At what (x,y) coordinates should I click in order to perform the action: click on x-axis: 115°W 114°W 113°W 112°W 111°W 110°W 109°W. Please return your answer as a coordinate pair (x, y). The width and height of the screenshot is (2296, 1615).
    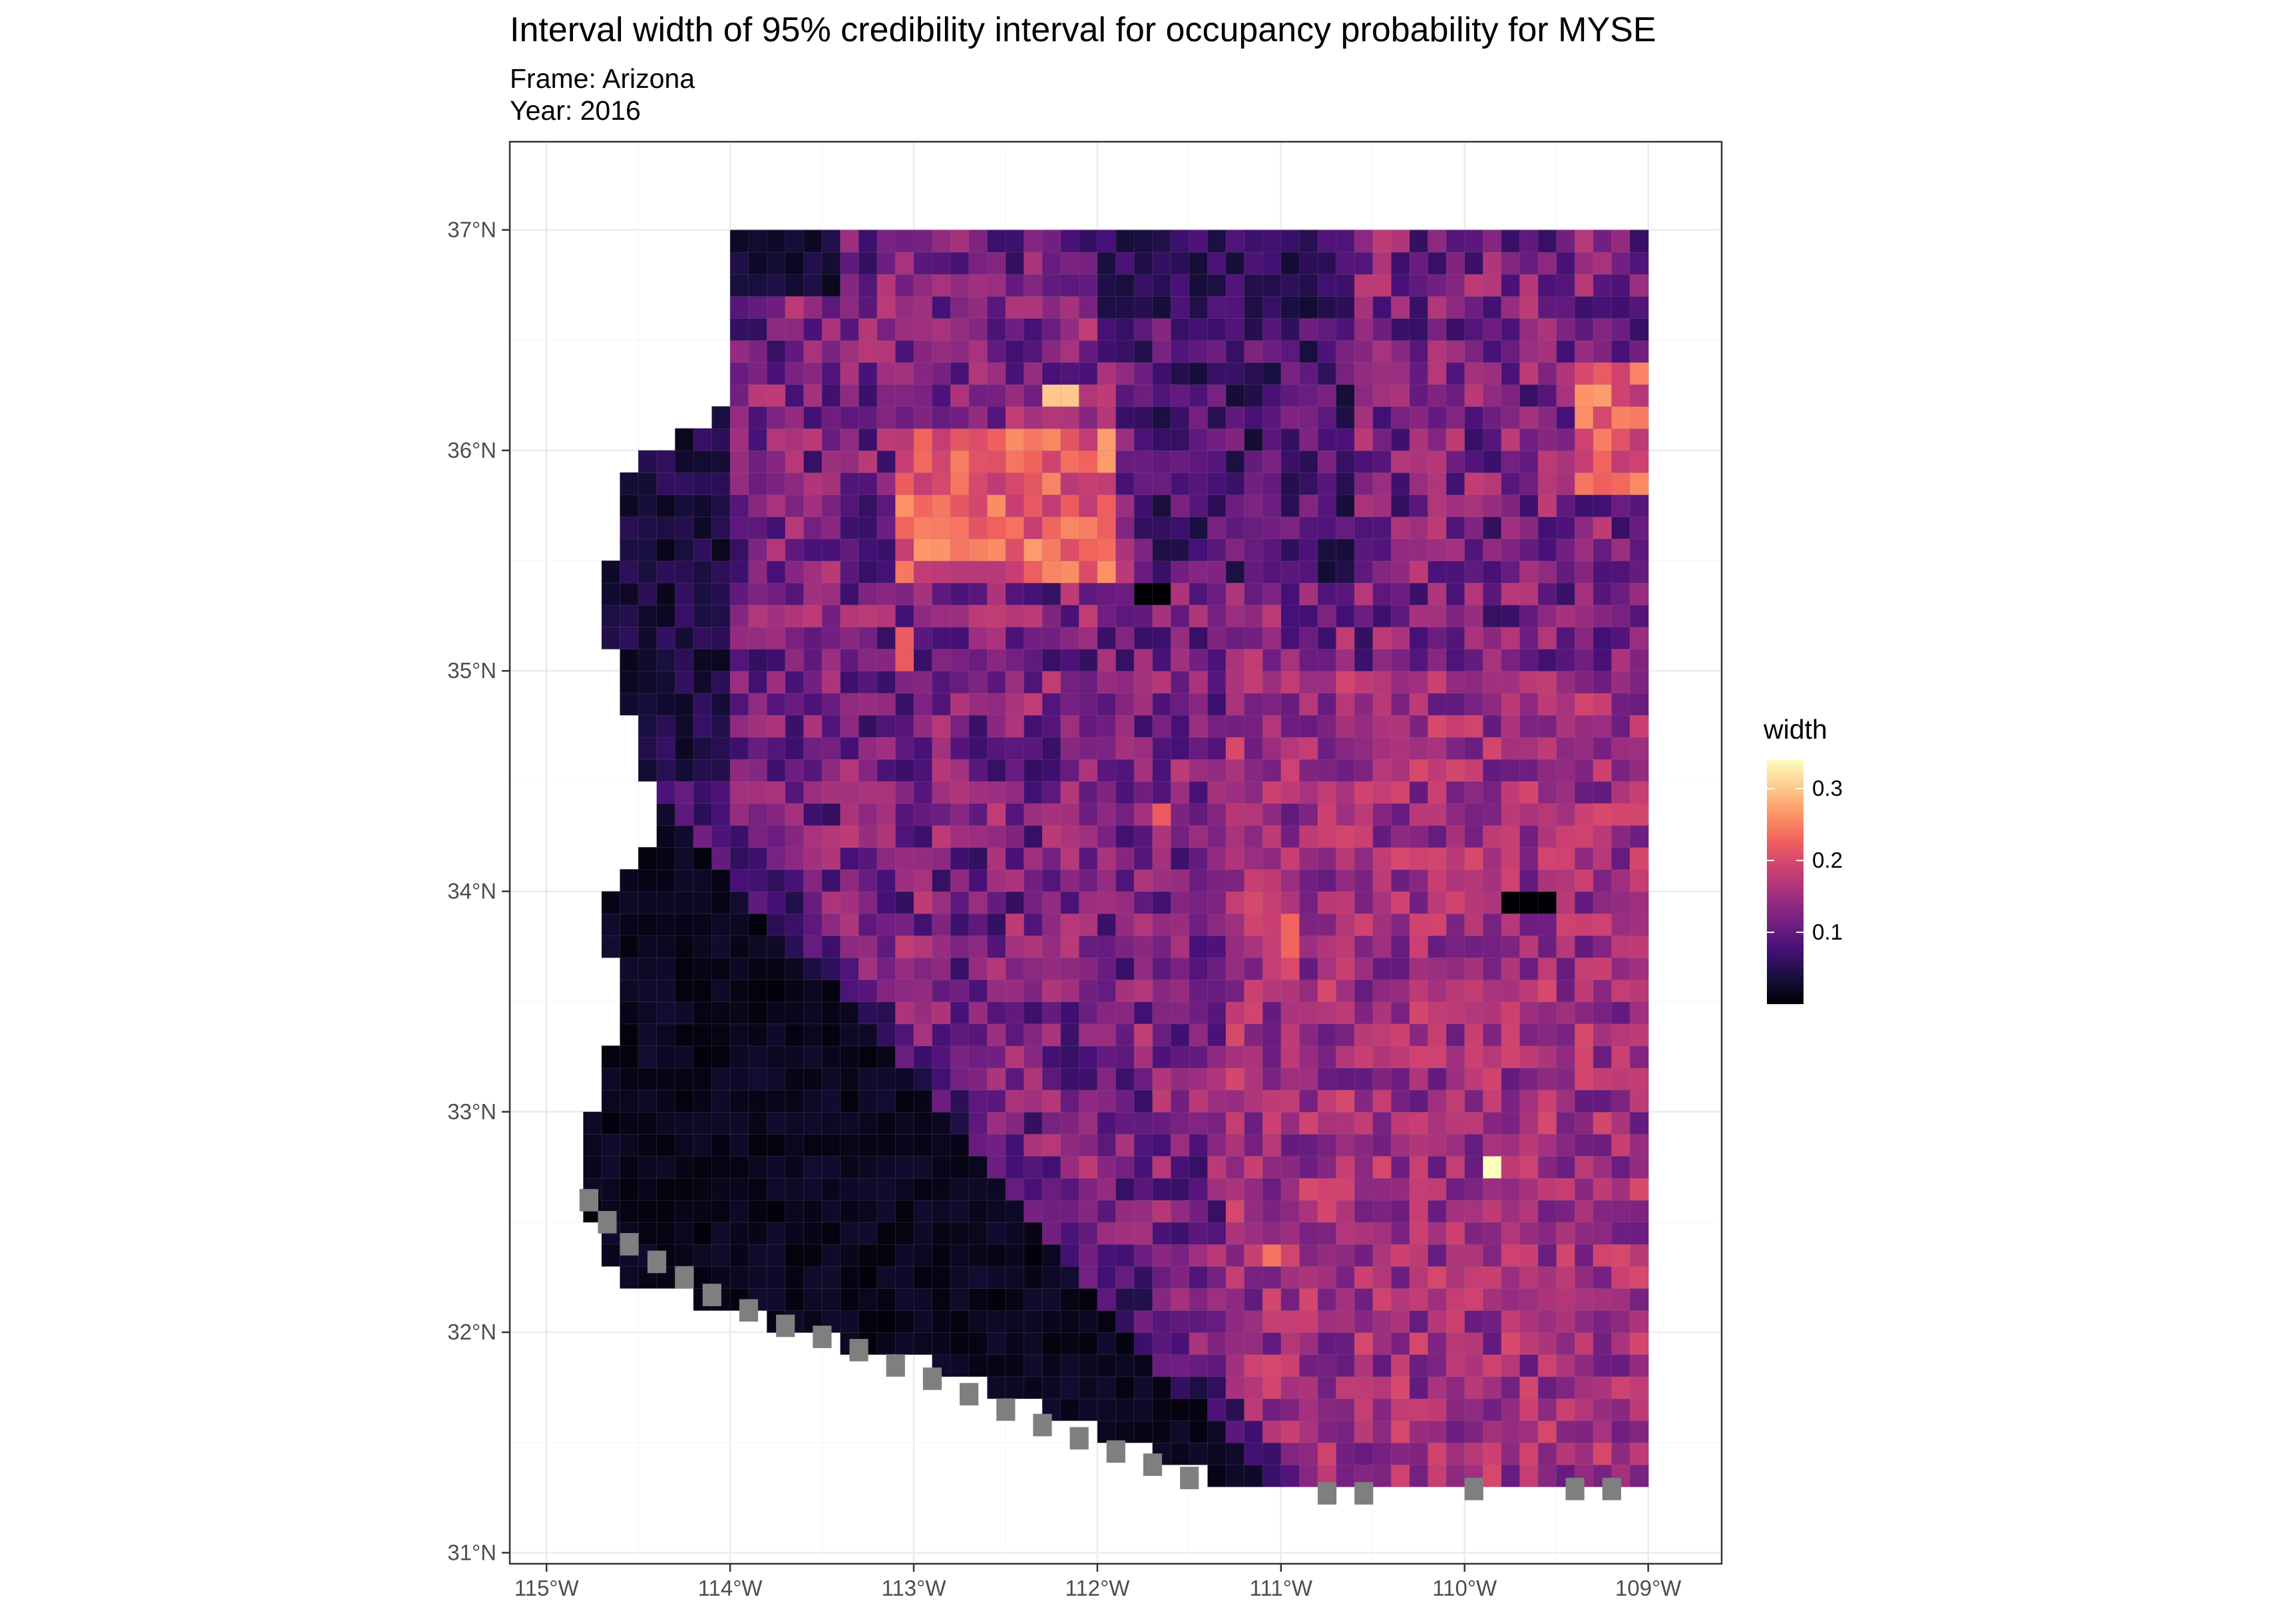
    Looking at the image, I should click on (1098, 1582).